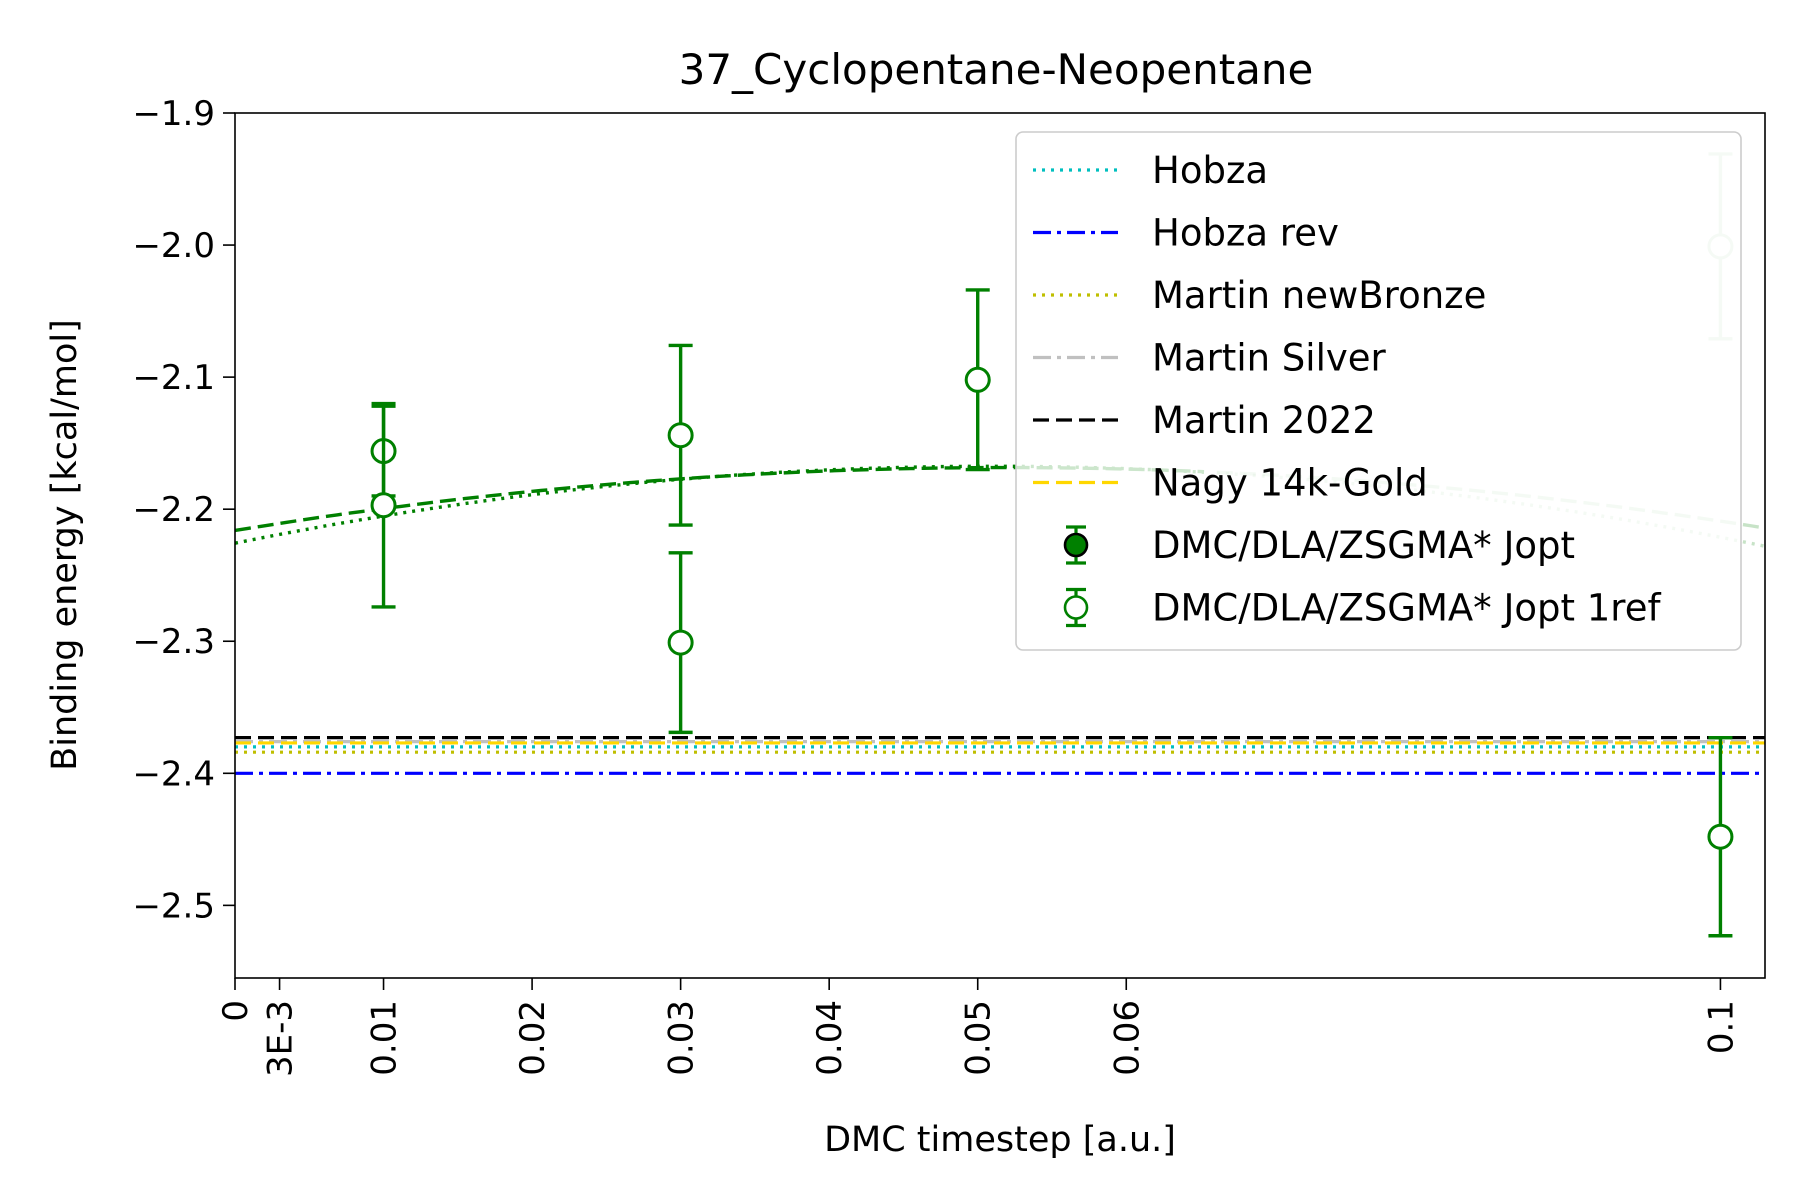 The width and height of the screenshot is (1800, 1200). I want to click on legend-label-2: Martin newBronze, so click(1319, 295).